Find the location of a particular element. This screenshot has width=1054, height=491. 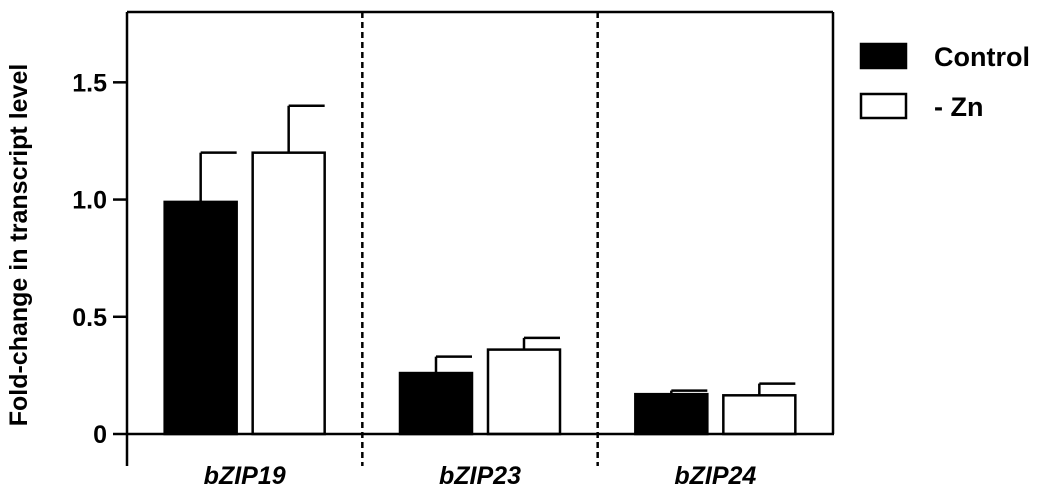

bar-bZIP19-Control is located at coordinates (200, 318).